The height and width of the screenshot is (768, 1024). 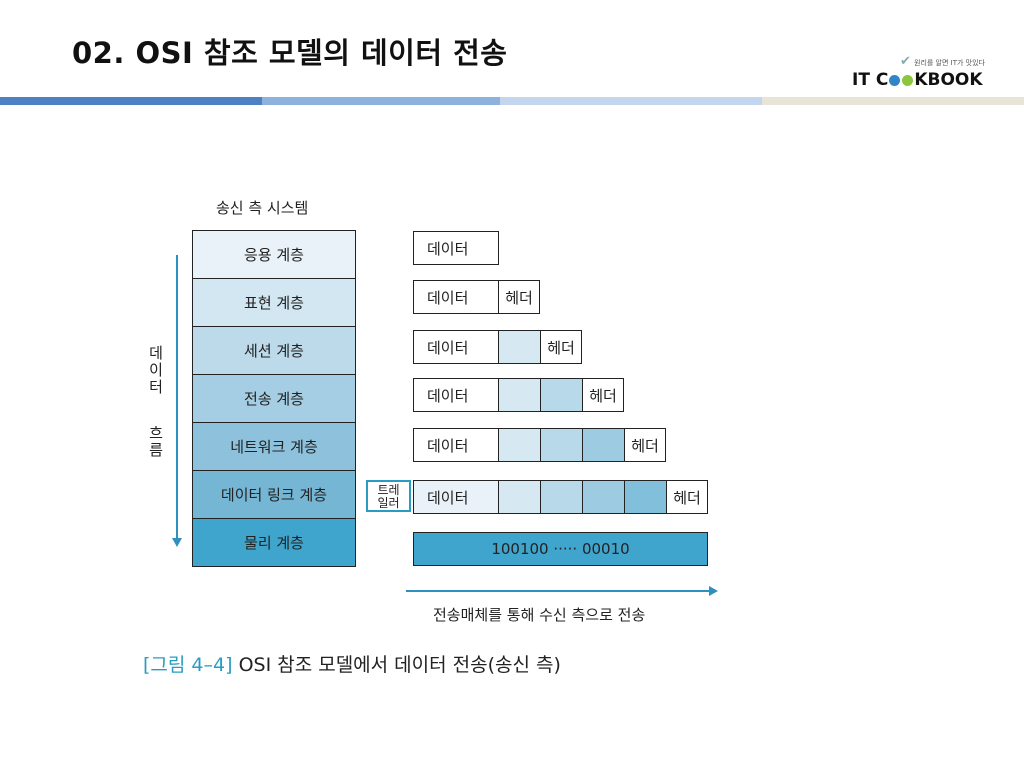 What do you see at coordinates (274, 350) in the screenshot?
I see `osi-layer-3: 세션 계층` at bounding box center [274, 350].